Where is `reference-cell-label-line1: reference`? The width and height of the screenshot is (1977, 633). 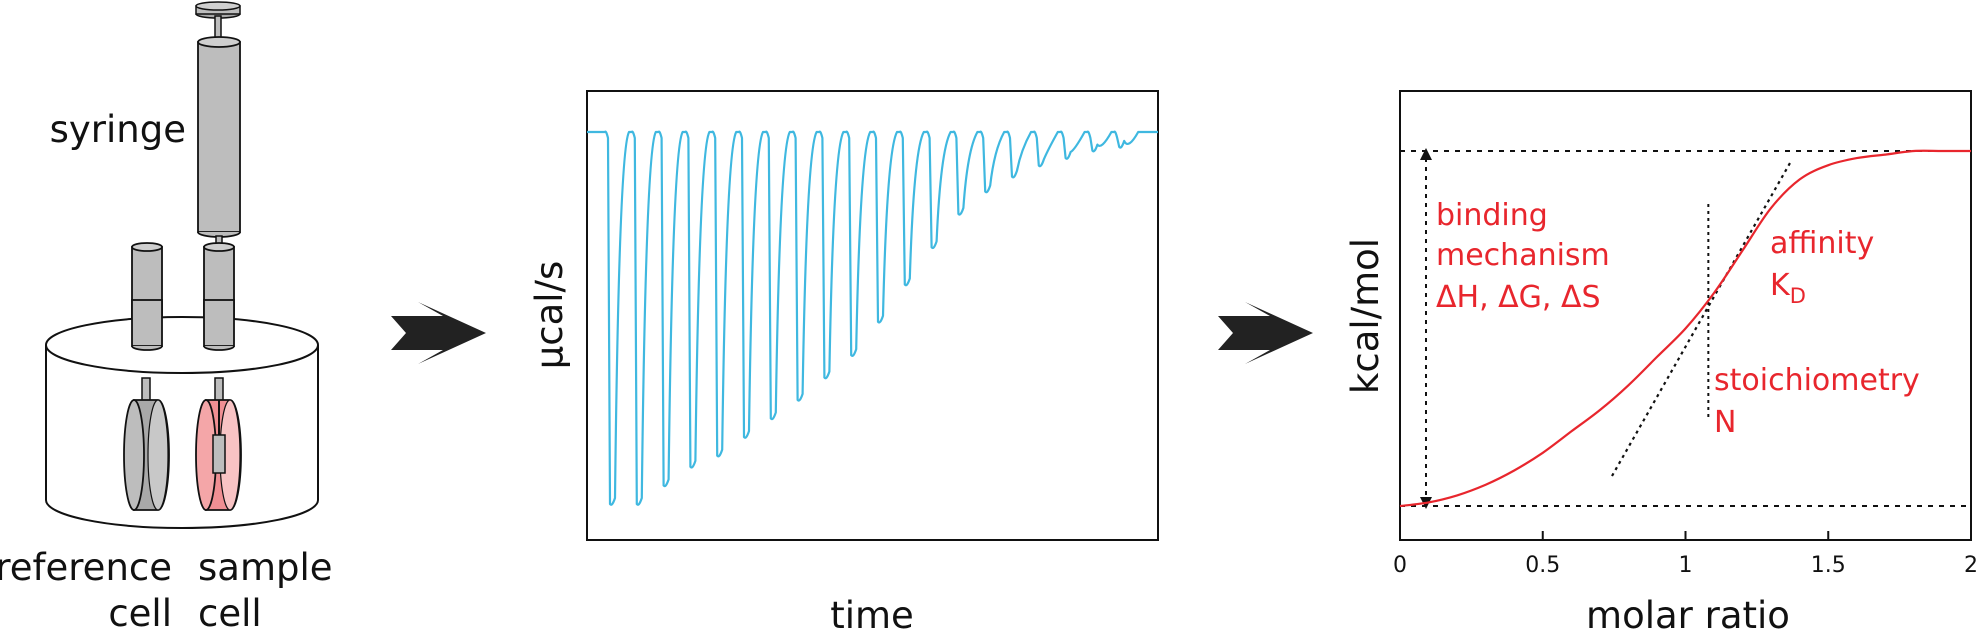 reference-cell-label-line1: reference is located at coordinates (86, 567).